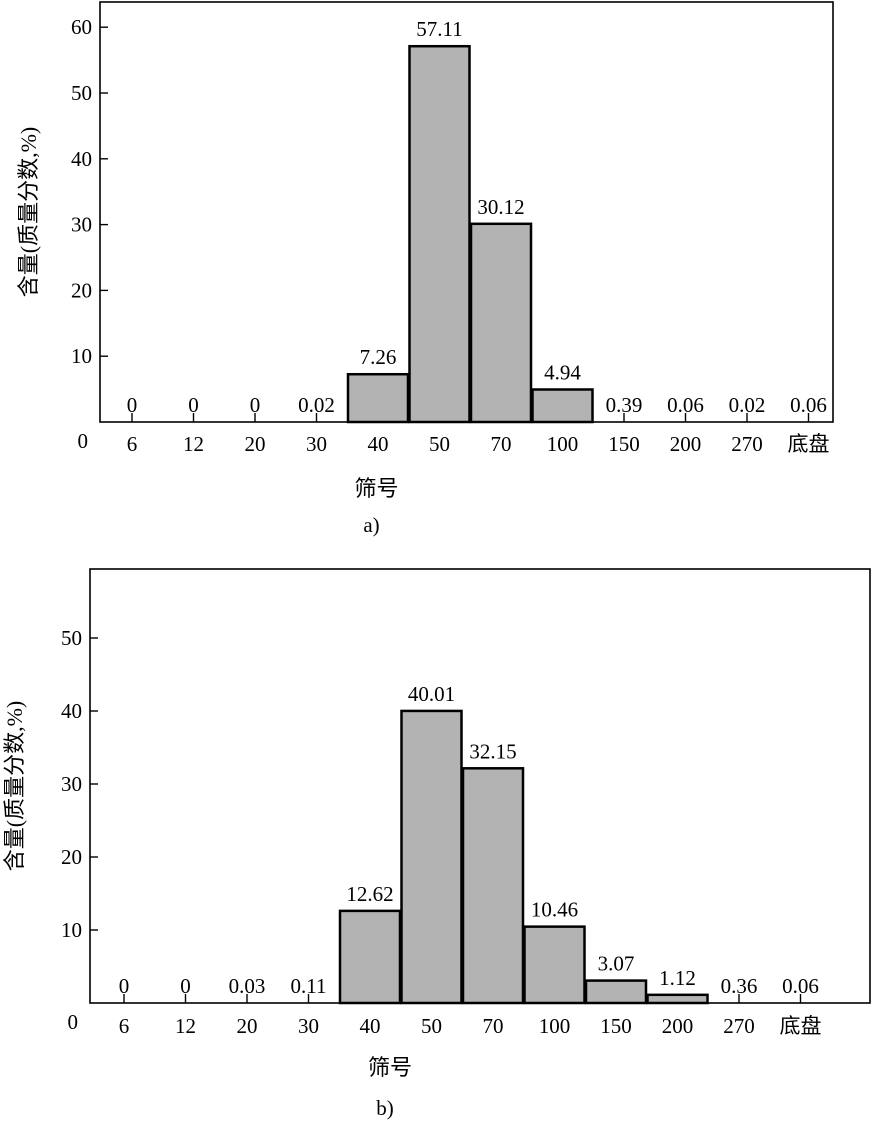 The image size is (871, 1123). What do you see at coordinates (439, 29) in the screenshot?
I see `data-label: 57.11` at bounding box center [439, 29].